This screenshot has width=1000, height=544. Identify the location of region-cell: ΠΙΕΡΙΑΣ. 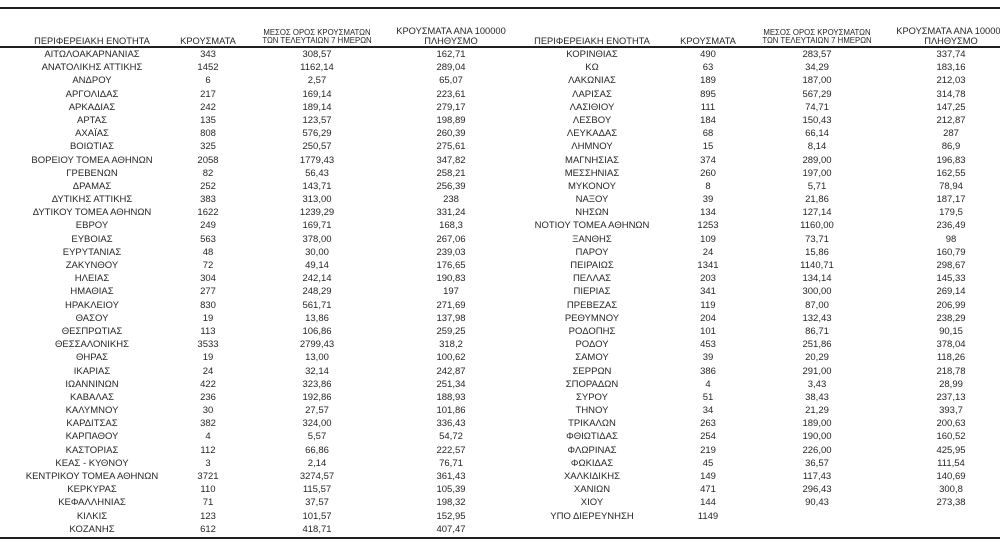
(592, 292).